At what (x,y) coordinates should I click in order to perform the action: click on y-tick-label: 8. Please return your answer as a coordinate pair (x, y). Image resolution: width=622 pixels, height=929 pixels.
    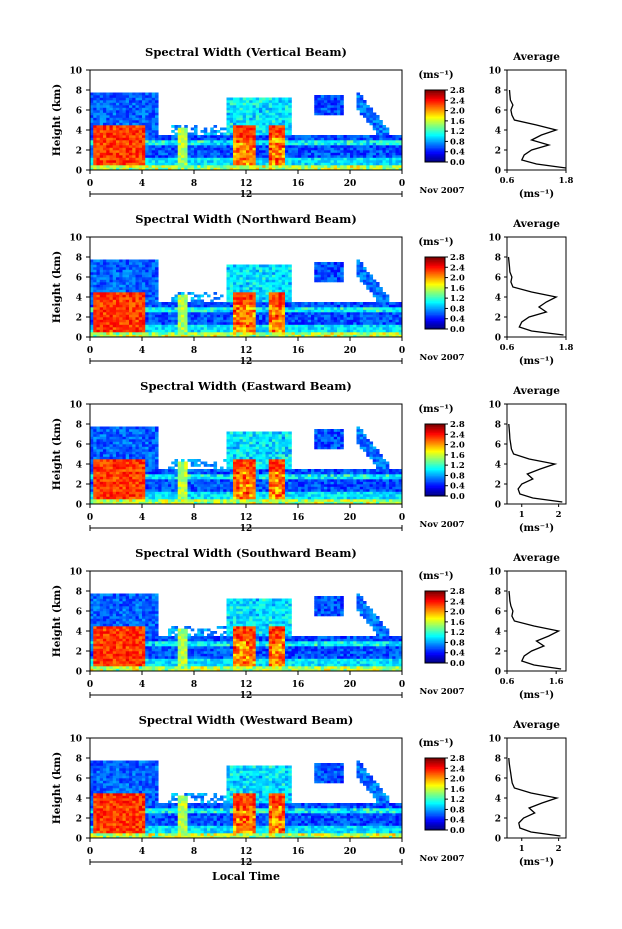
    Looking at the image, I should click on (79, 92).